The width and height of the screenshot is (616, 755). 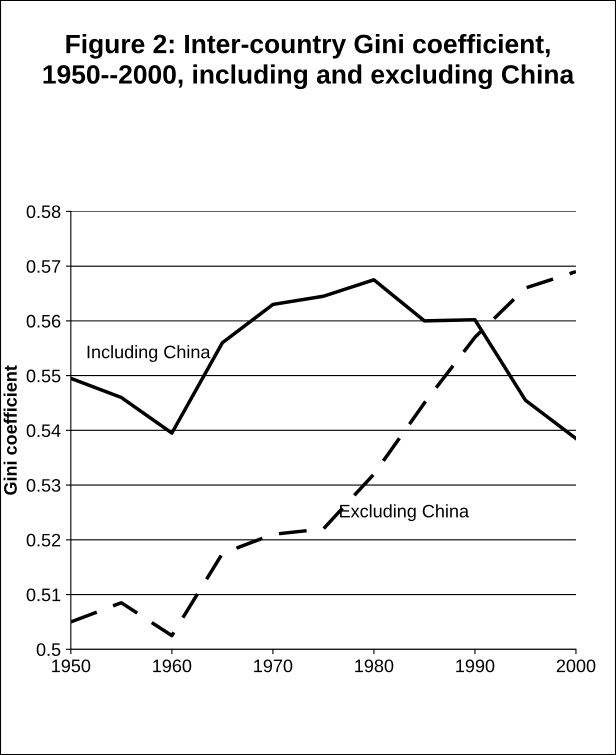 What do you see at coordinates (71, 666) in the screenshot?
I see `x-tick-label: 1950` at bounding box center [71, 666].